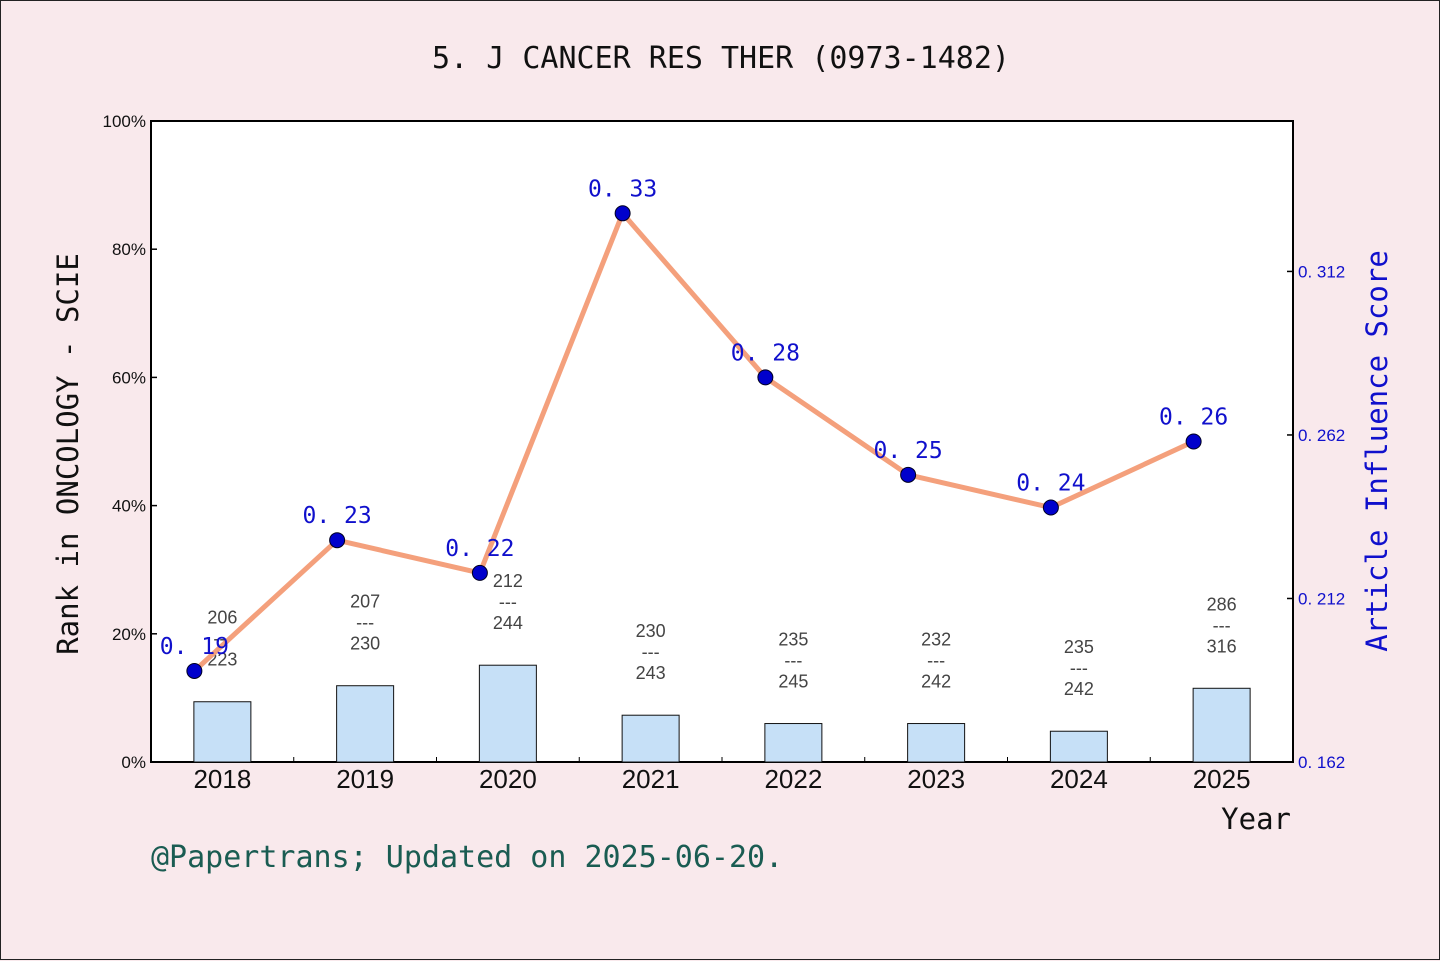 The width and height of the screenshot is (1440, 961). Describe the element at coordinates (467, 857) in the screenshot. I see `footer-credit: @Papertrans; Updated on 2025-06-20.` at that location.